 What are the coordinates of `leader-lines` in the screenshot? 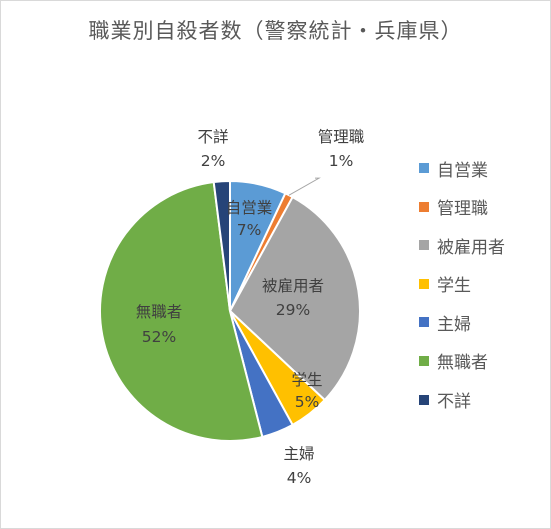 It's located at (304, 186).